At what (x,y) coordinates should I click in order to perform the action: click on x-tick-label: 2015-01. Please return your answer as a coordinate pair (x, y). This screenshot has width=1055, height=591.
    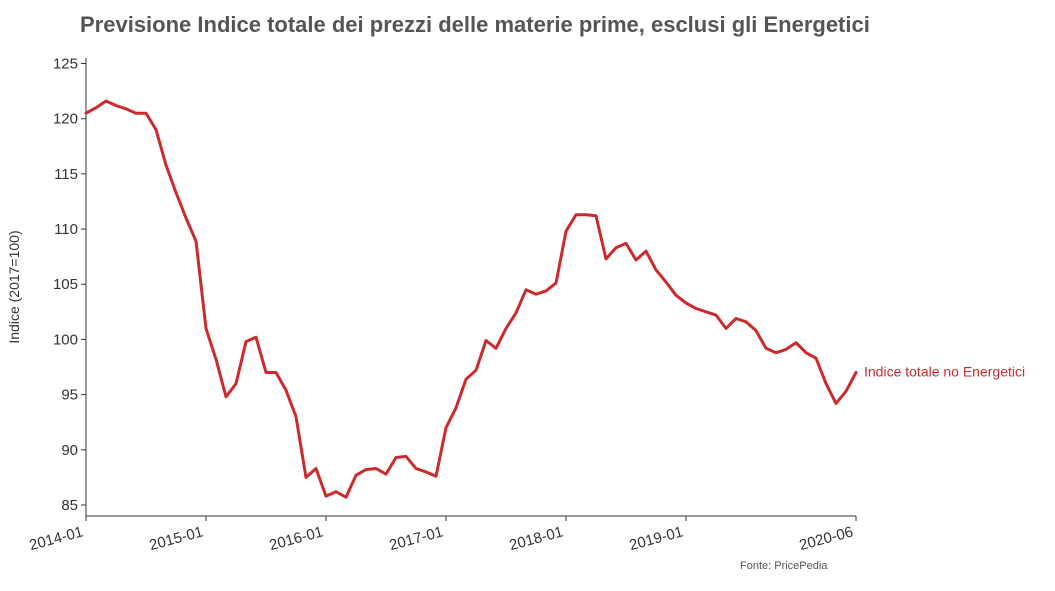
    Looking at the image, I should click on (176, 538).